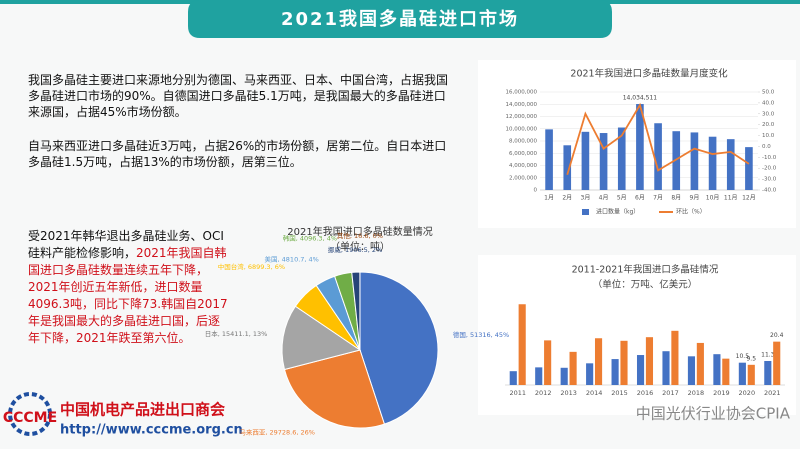 The width and height of the screenshot is (800, 449). What do you see at coordinates (772, 393) in the screenshot?
I see `x-tick-label: 2021` at bounding box center [772, 393].